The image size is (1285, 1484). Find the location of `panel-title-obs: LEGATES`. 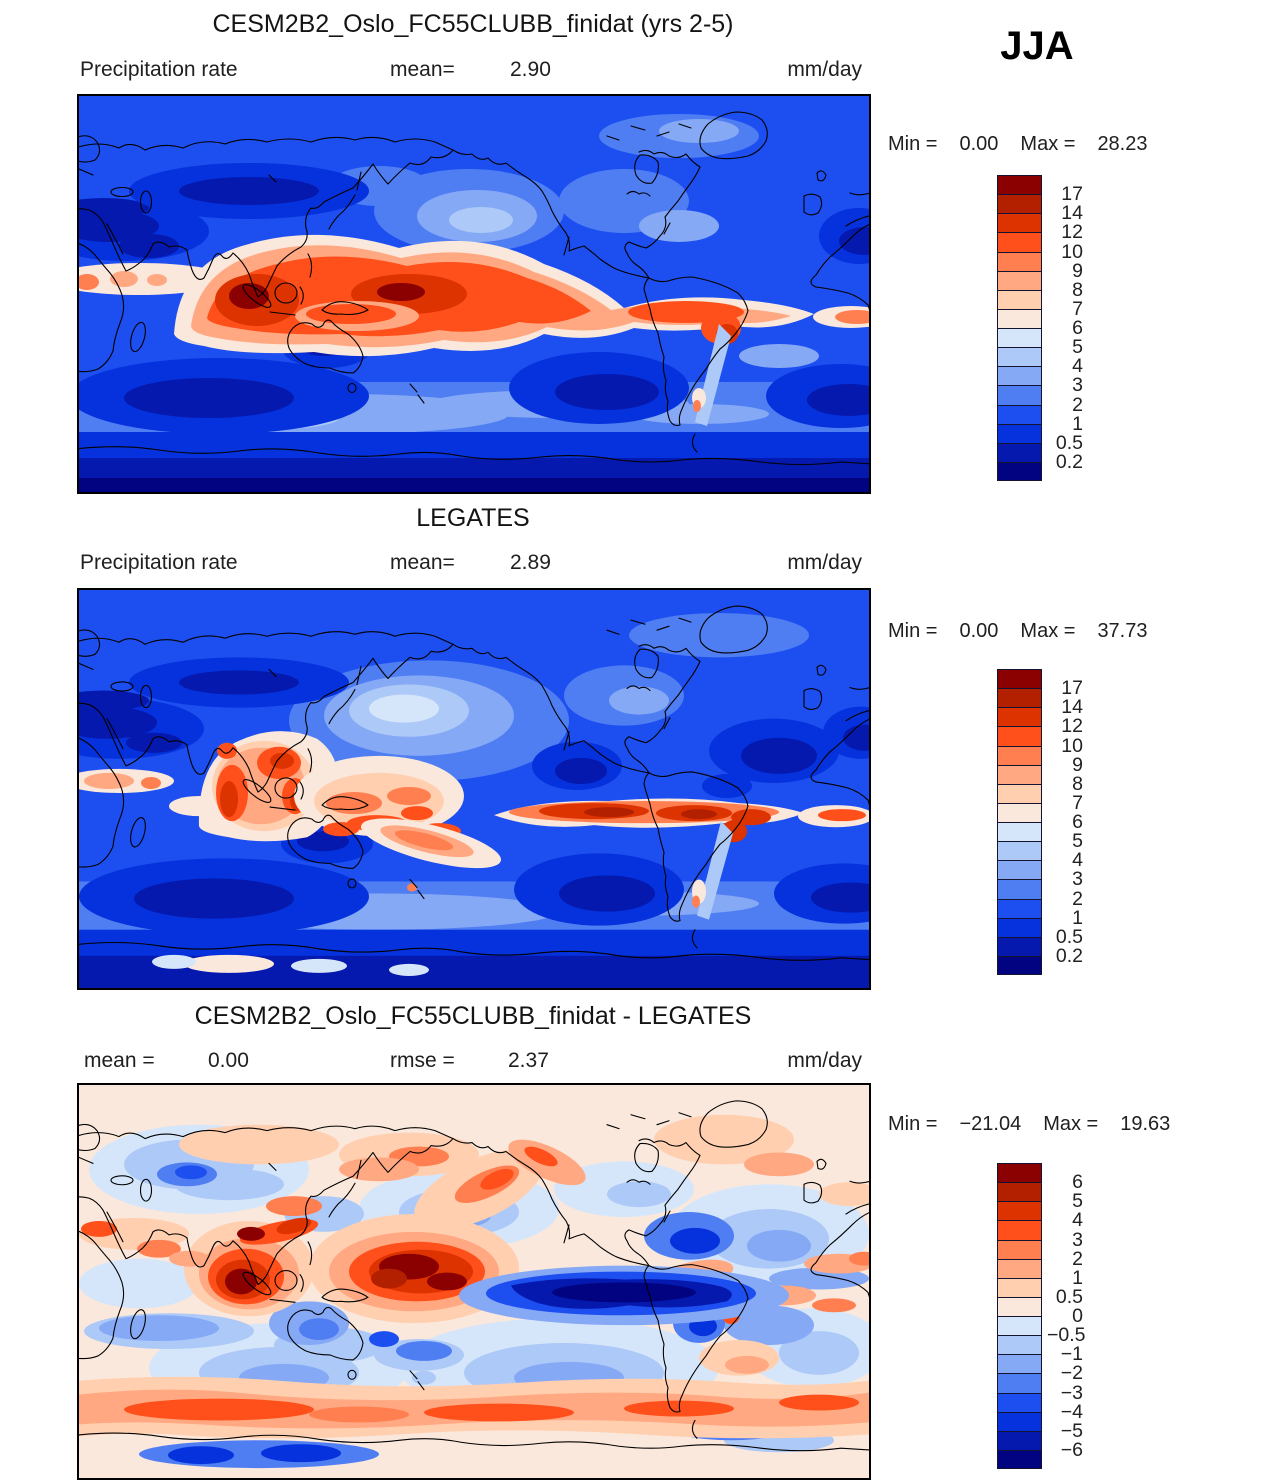

panel-title-obs: LEGATES is located at coordinates (473, 518).